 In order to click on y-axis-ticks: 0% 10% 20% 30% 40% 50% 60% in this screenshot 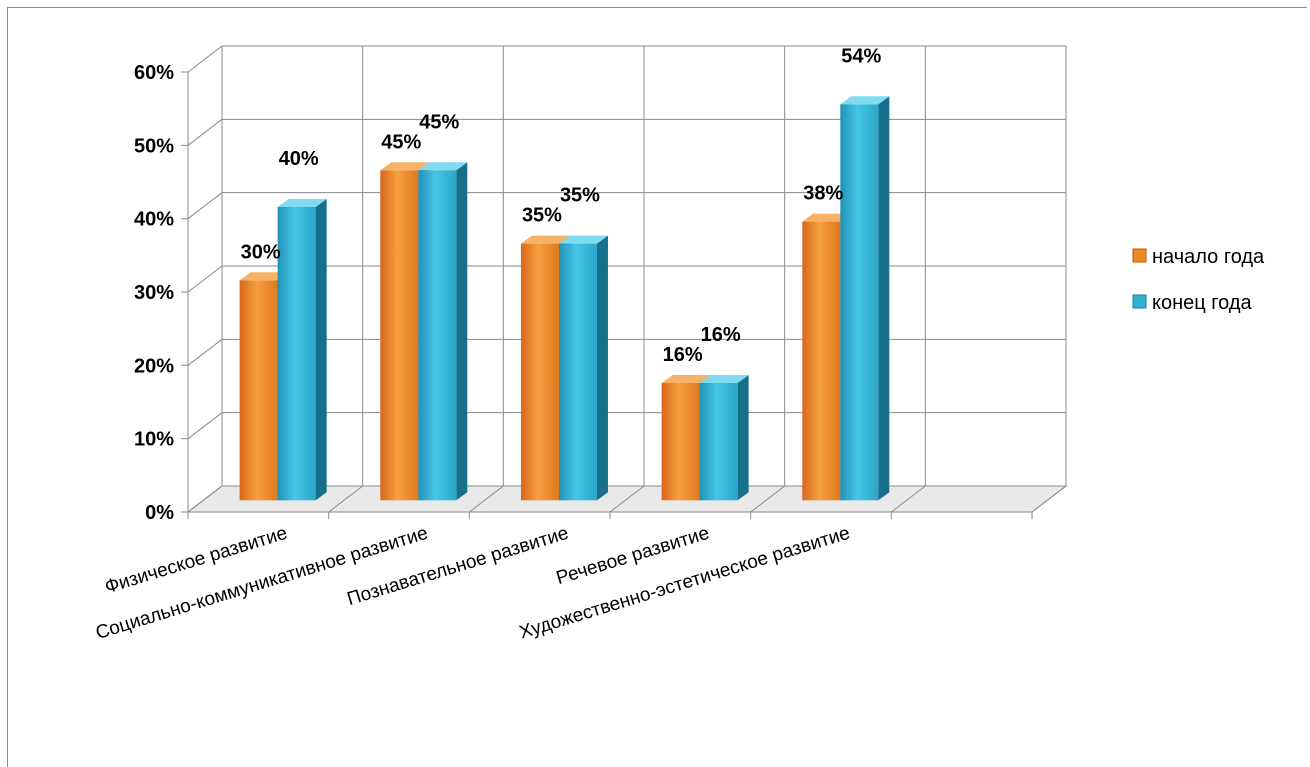, I will do `click(154, 293)`.